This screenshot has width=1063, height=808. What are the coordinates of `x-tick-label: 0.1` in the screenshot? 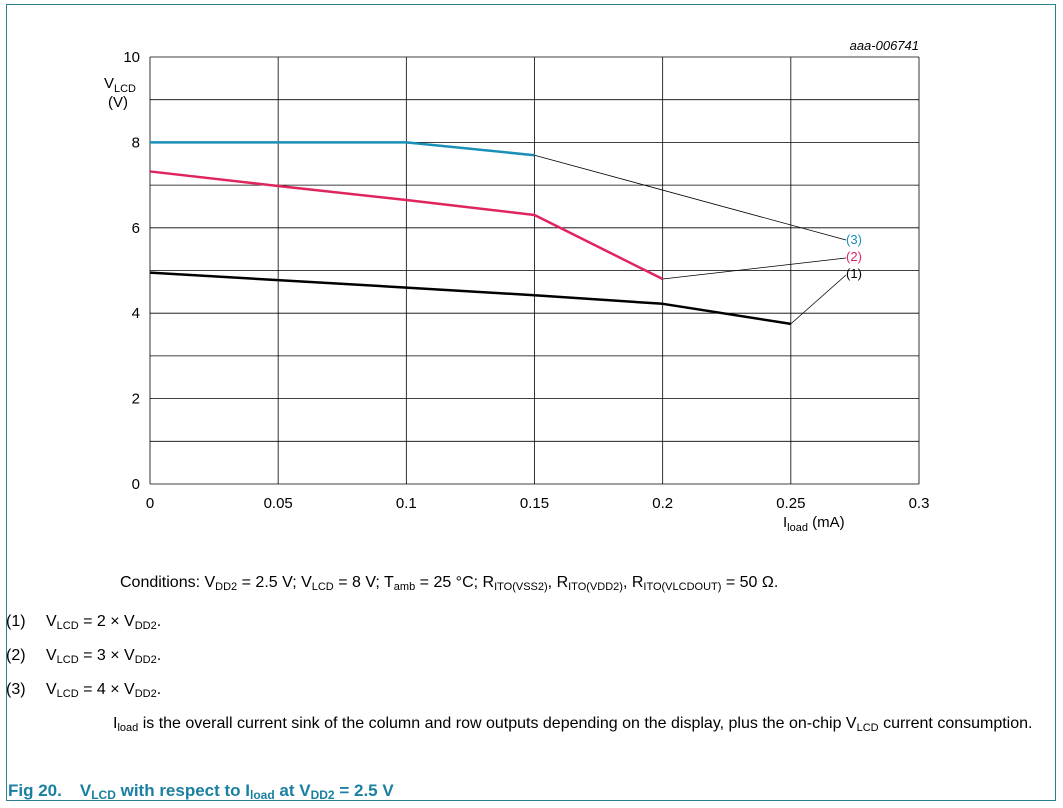 It's located at (406, 503).